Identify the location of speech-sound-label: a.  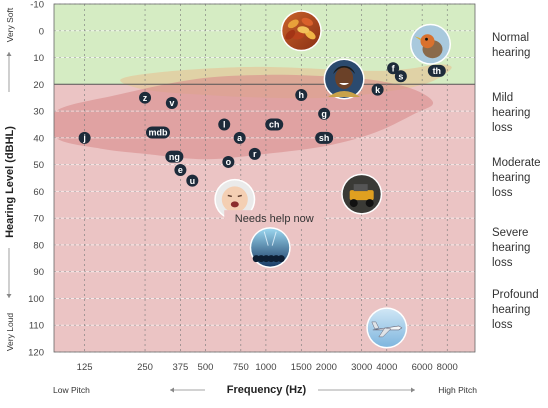
(240, 138).